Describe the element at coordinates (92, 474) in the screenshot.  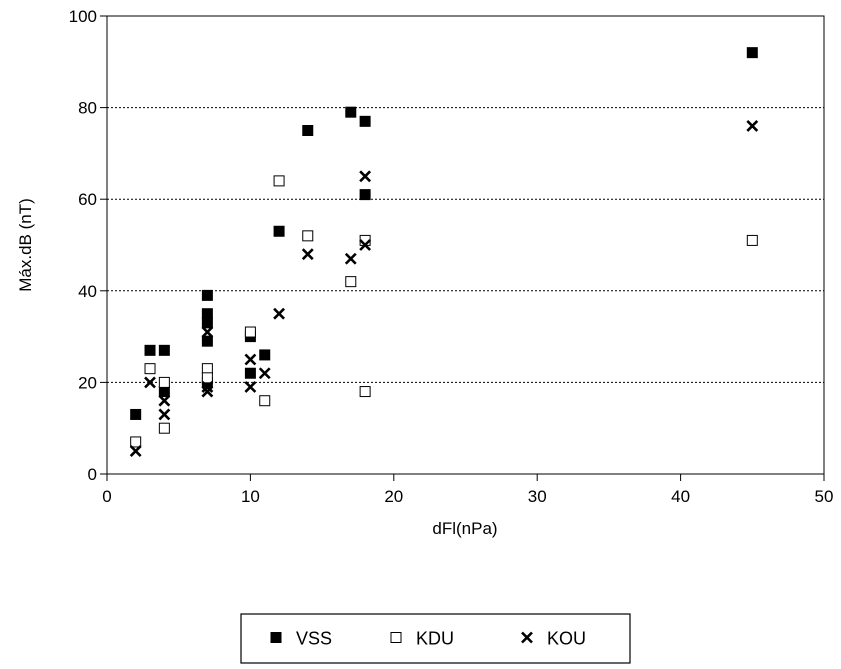
I see `y-tick-label-0: 0` at that location.